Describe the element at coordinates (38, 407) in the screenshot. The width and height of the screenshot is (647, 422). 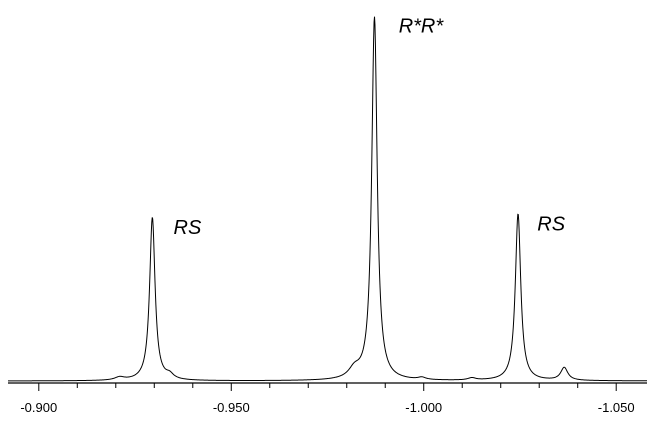
I see `x-tick-label: -0.900` at that location.